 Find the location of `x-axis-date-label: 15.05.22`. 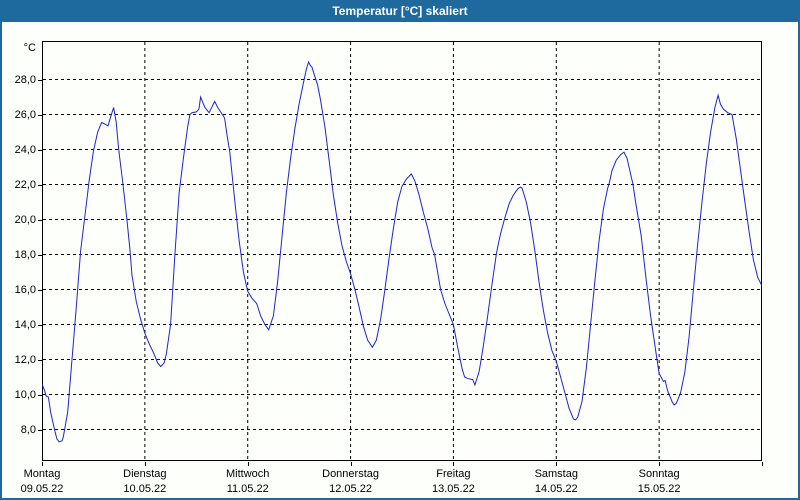

x-axis-date-label: 15.05.22 is located at coordinates (659, 489).